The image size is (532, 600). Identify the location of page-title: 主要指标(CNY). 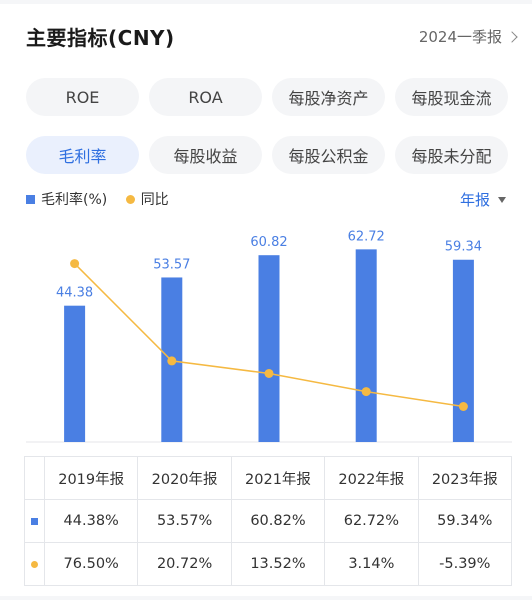
(100, 38).